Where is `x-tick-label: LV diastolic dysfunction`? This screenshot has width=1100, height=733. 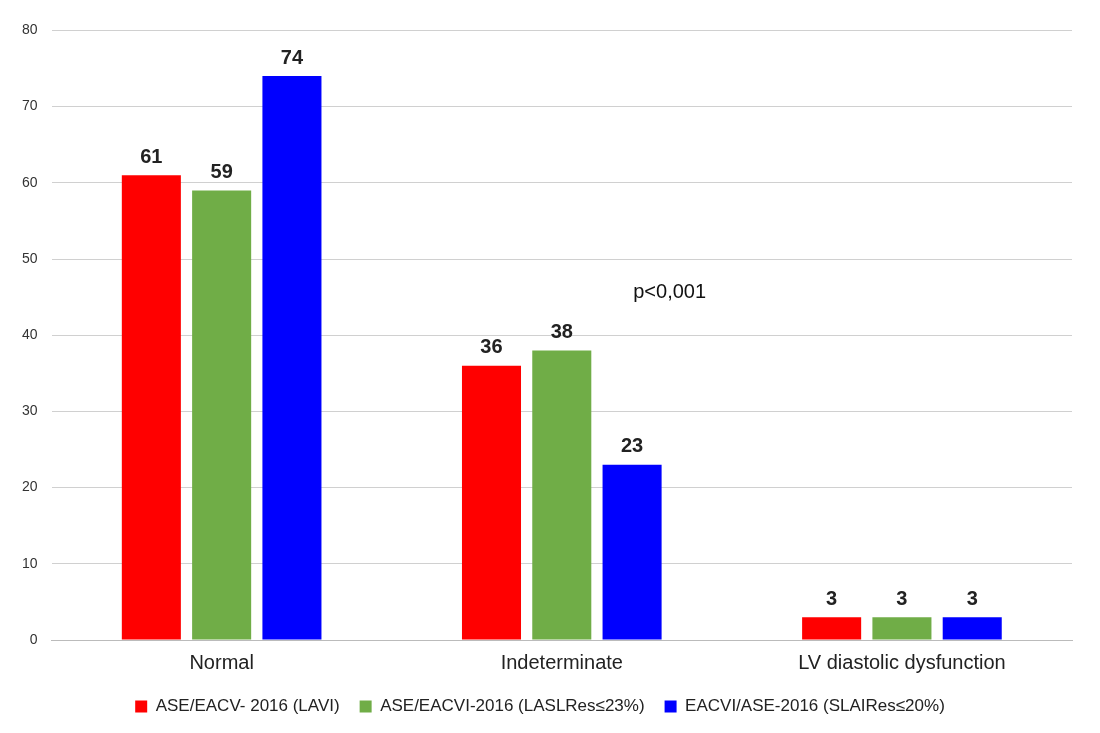
x-tick-label: LV diastolic dysfunction is located at coordinates (902, 661).